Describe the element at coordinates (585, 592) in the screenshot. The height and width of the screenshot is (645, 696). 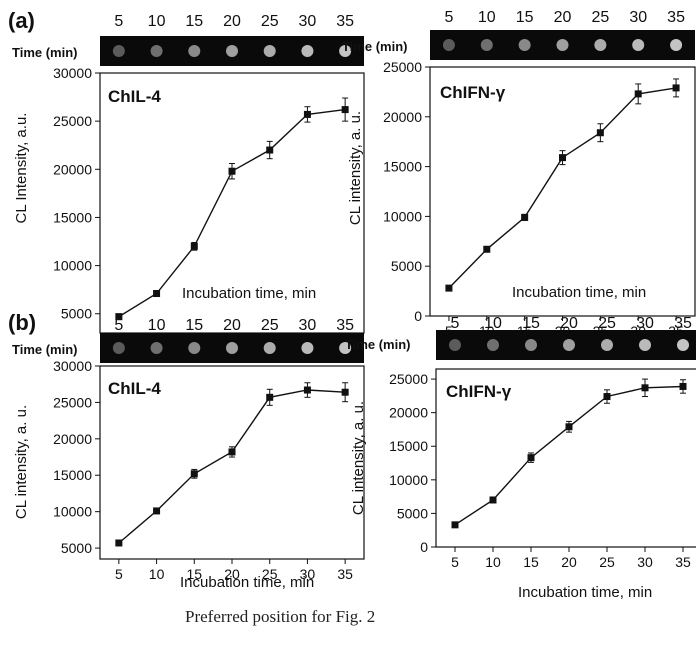
I see `x-axis-title: Incubation time, min` at that location.